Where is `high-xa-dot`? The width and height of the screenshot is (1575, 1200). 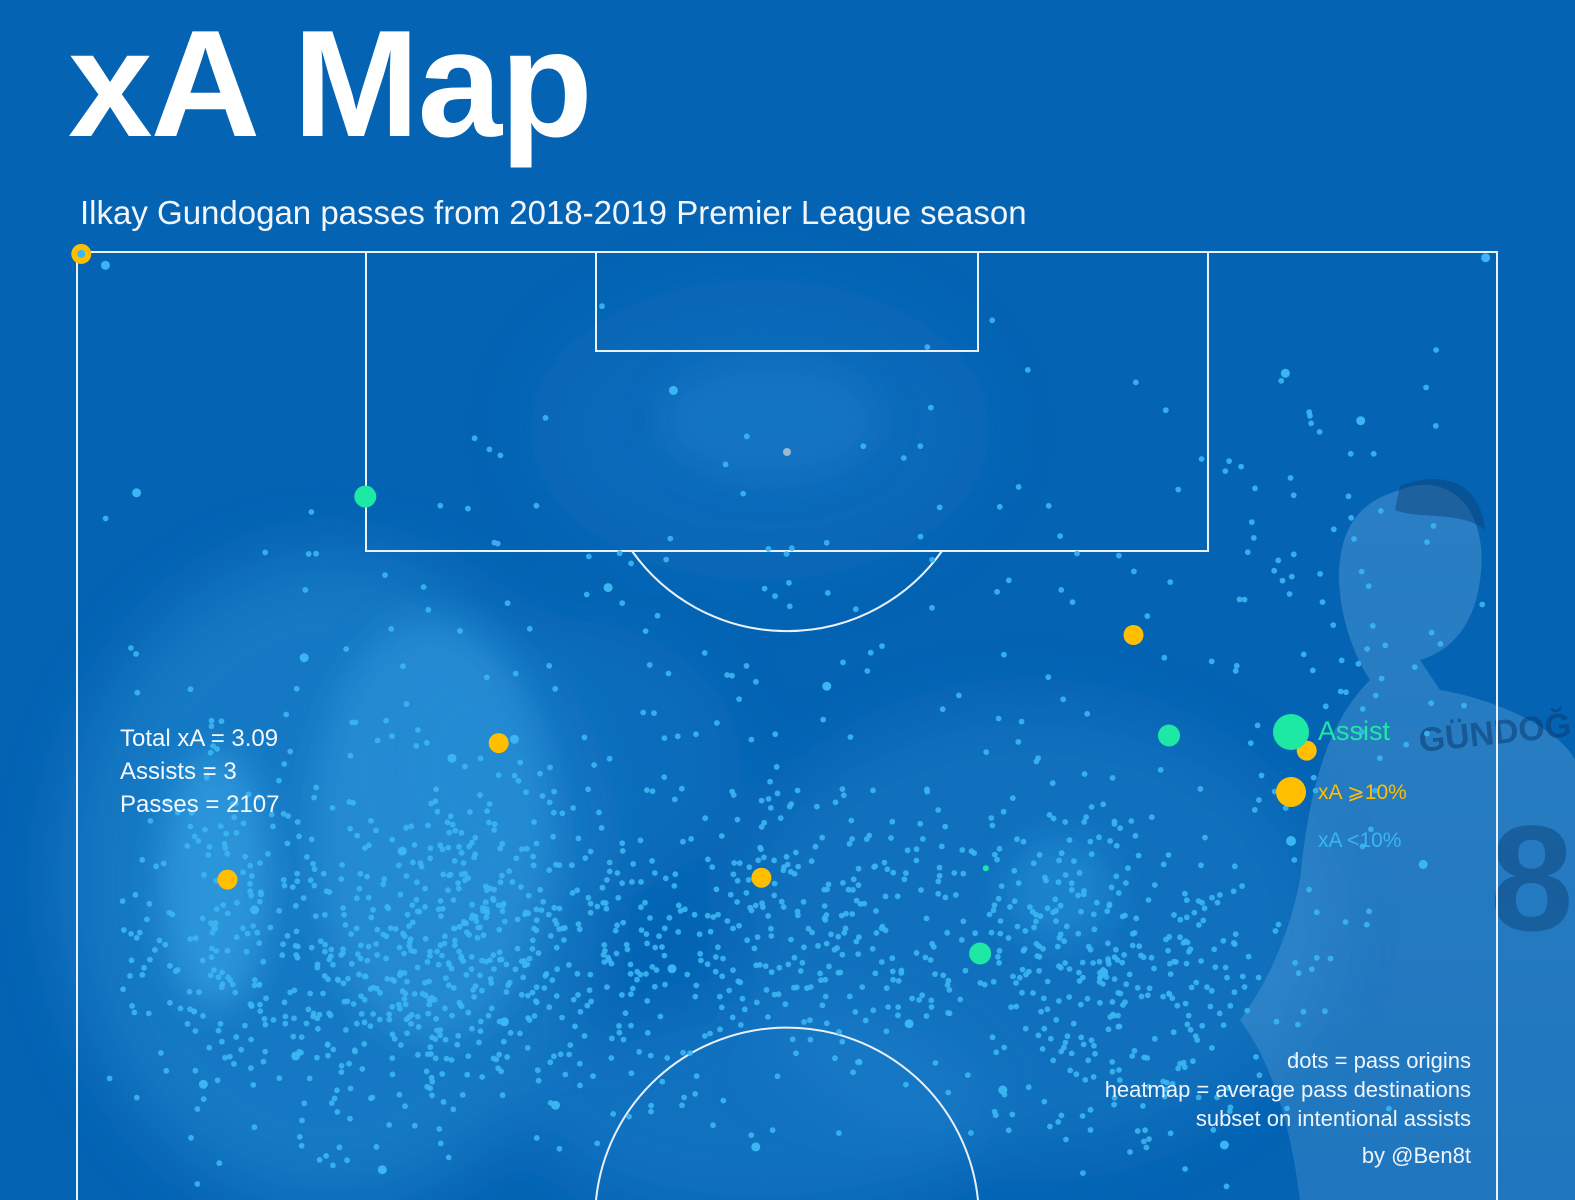
high-xa-dot is located at coordinates (761, 877).